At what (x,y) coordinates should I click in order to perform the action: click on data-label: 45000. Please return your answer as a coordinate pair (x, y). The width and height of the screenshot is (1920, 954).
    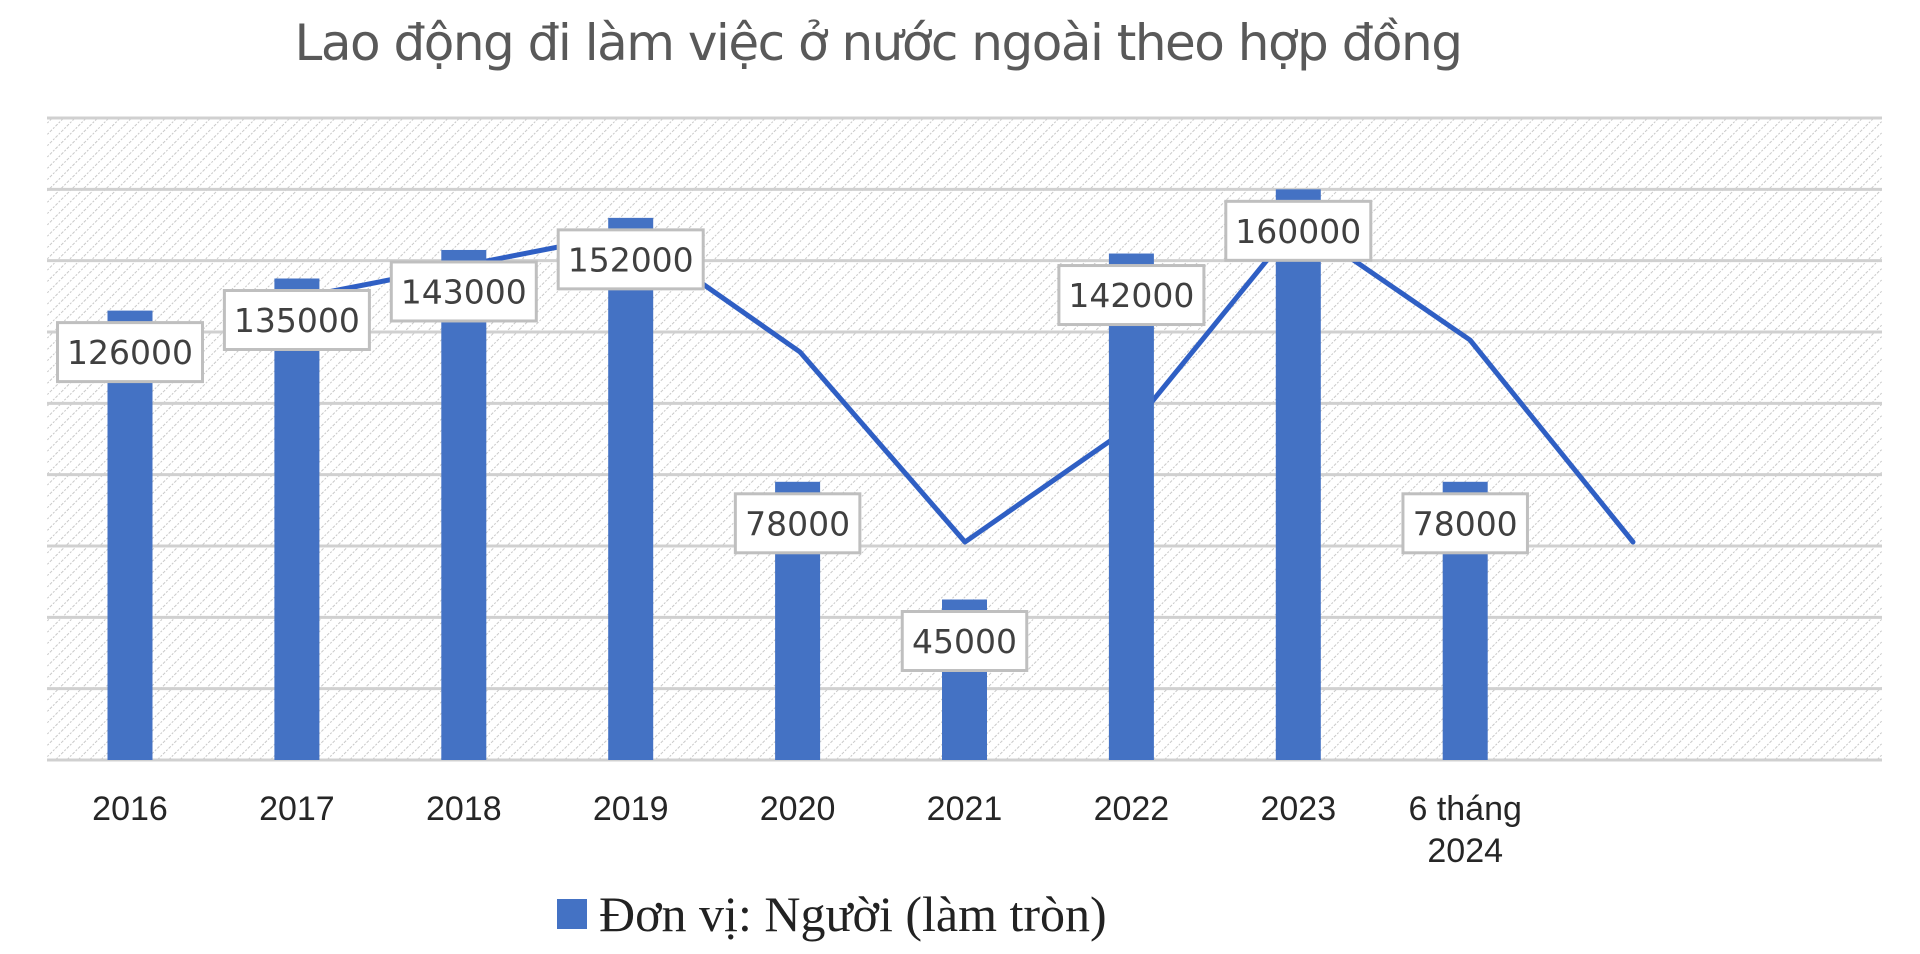
    Looking at the image, I should click on (964, 641).